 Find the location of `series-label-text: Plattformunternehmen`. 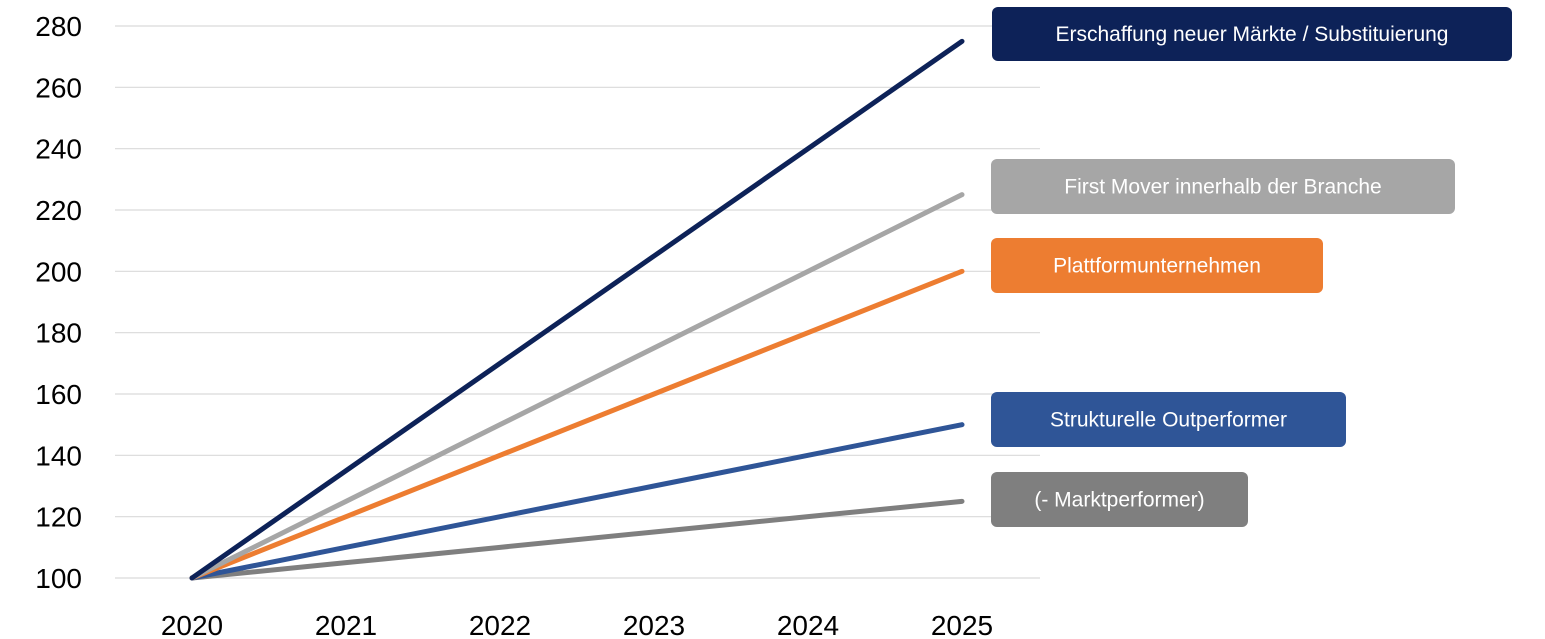

series-label-text: Plattformunternehmen is located at coordinates (1157, 266).